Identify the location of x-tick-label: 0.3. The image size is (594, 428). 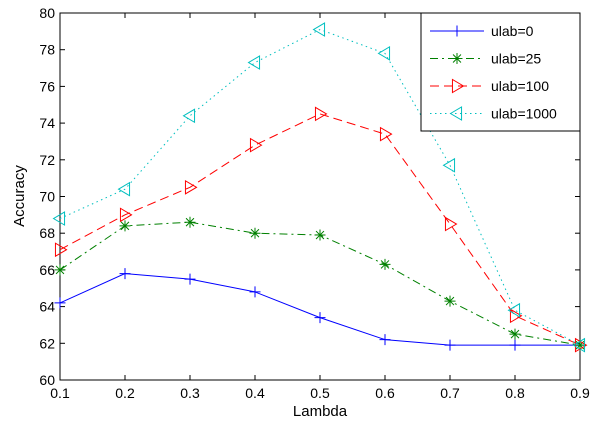
(190, 393).